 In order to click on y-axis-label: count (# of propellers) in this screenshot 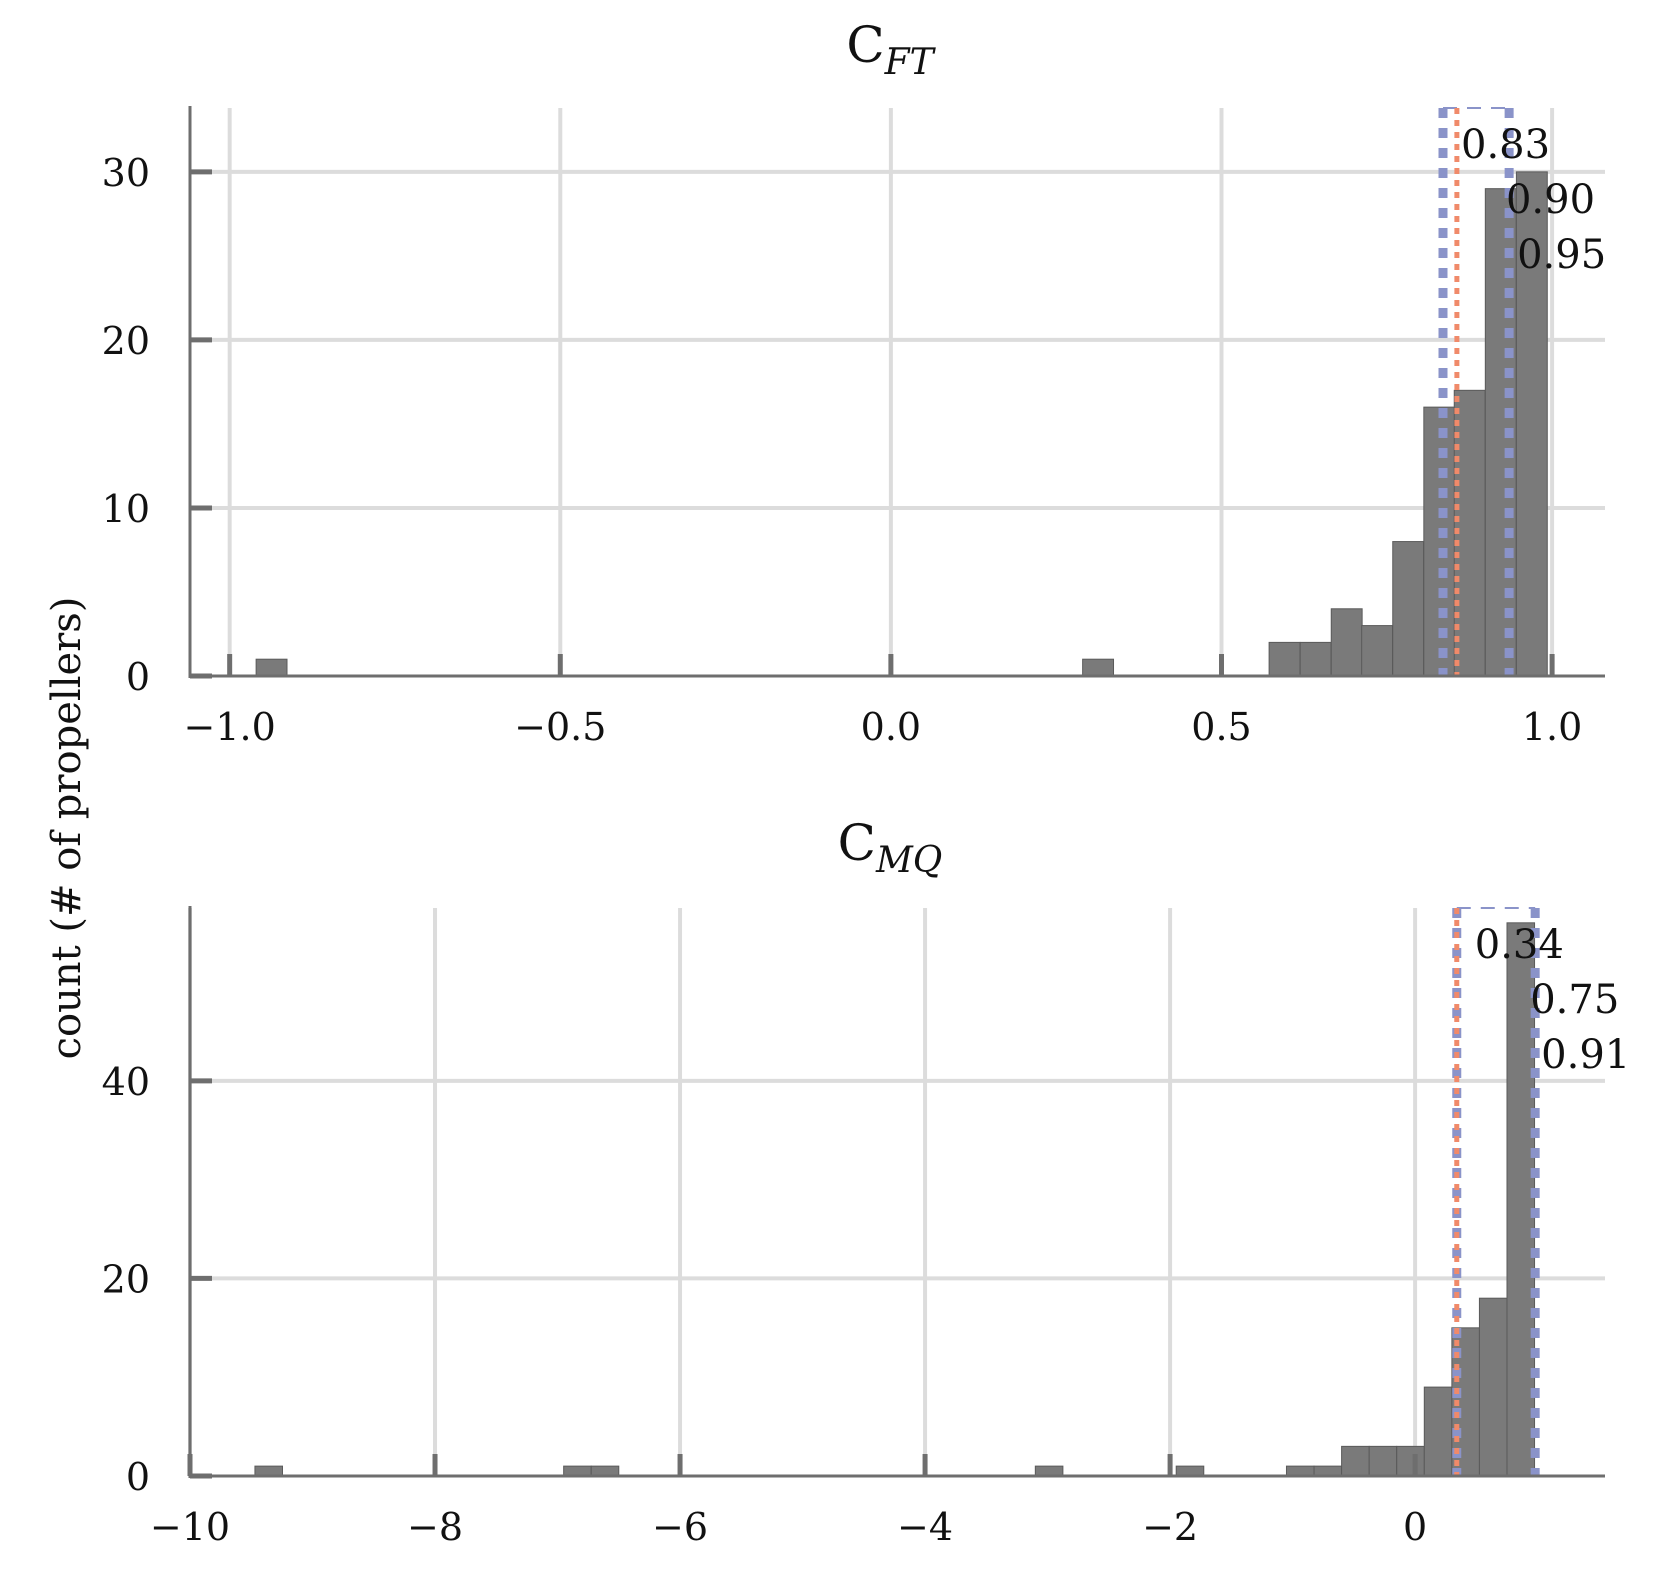, I will do `click(67, 828)`.